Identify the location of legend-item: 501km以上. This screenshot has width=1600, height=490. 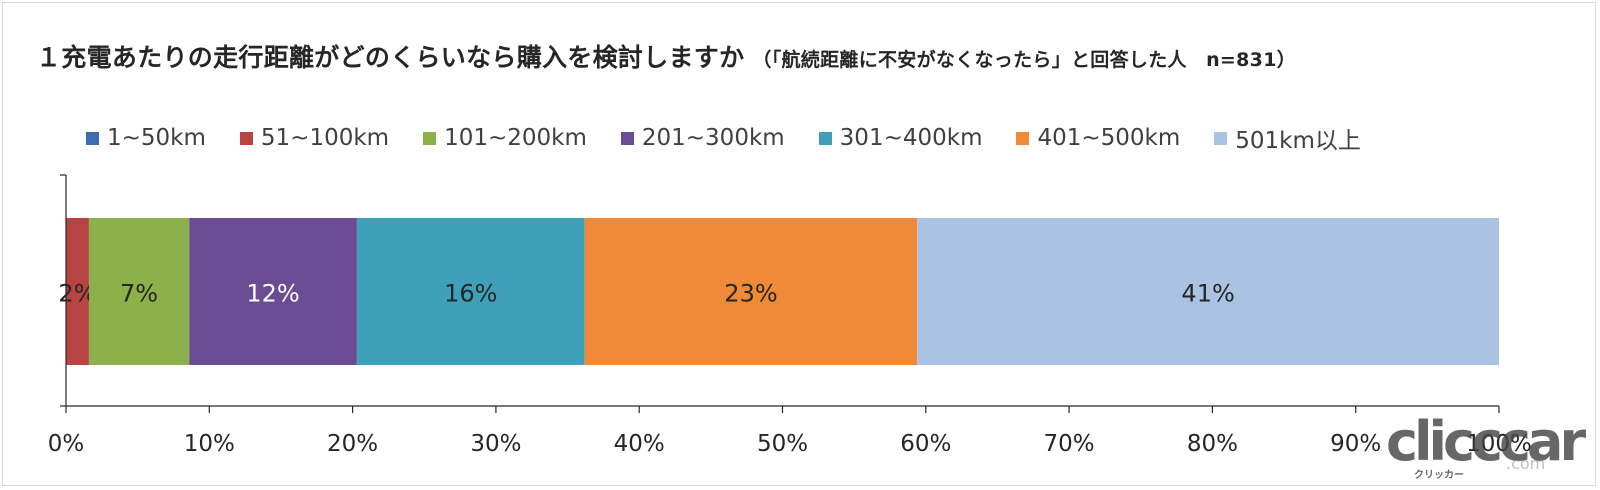
(1287, 138).